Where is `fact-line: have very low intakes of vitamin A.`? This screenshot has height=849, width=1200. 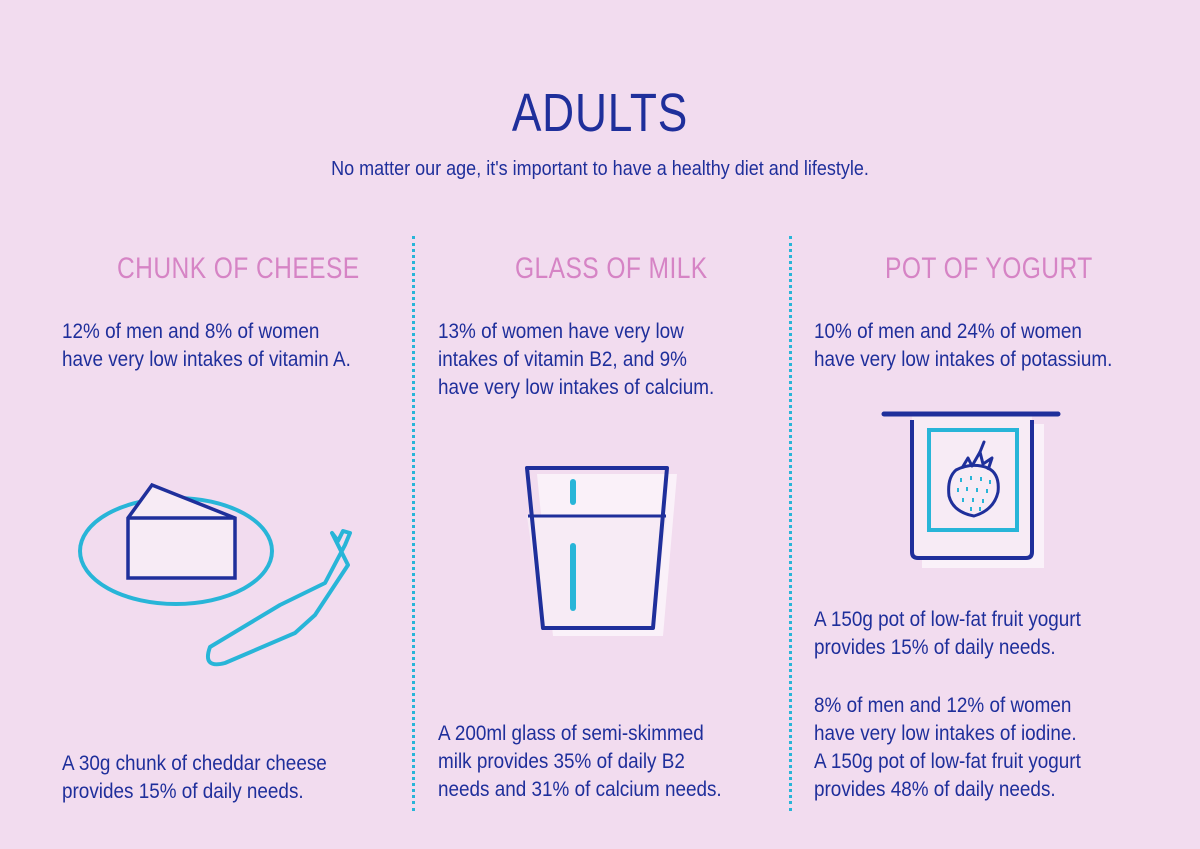 fact-line: have very low intakes of vitamin A. is located at coordinates (206, 359).